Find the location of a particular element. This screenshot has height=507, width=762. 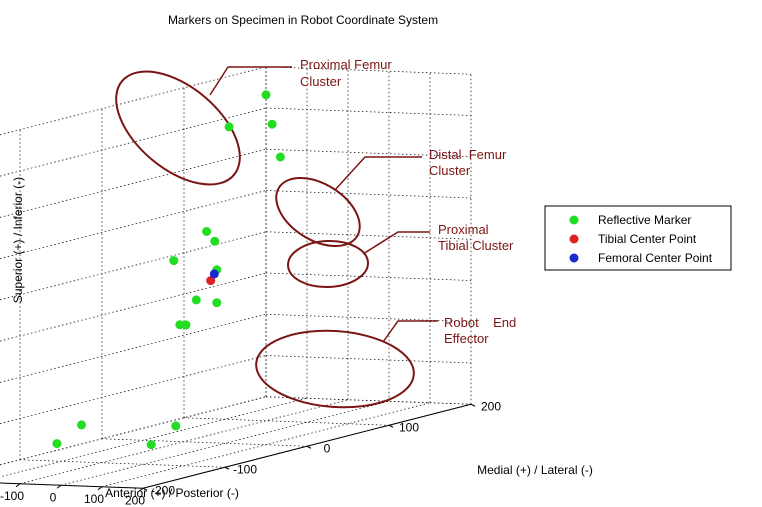

annotation-distal-femur-line: Cluster is located at coordinates (450, 170).